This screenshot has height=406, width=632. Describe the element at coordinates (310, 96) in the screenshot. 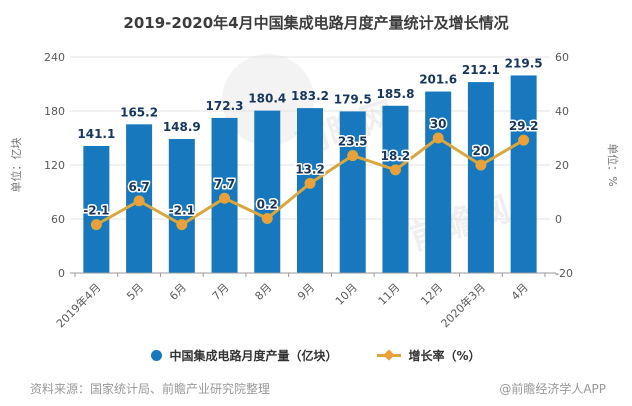

I see `bar-value-label: 183.2` at that location.